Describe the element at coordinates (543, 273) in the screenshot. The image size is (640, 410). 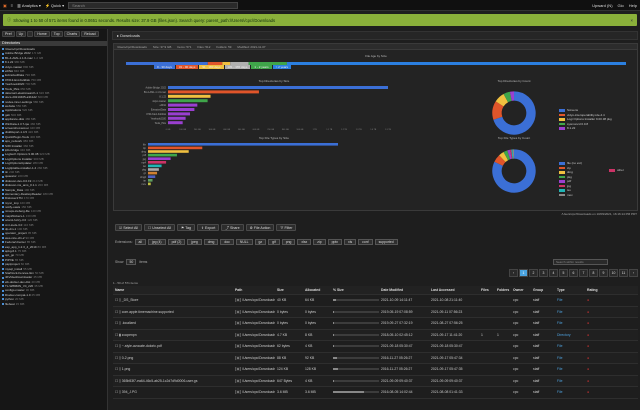
I see `page-button: 3` at that location.